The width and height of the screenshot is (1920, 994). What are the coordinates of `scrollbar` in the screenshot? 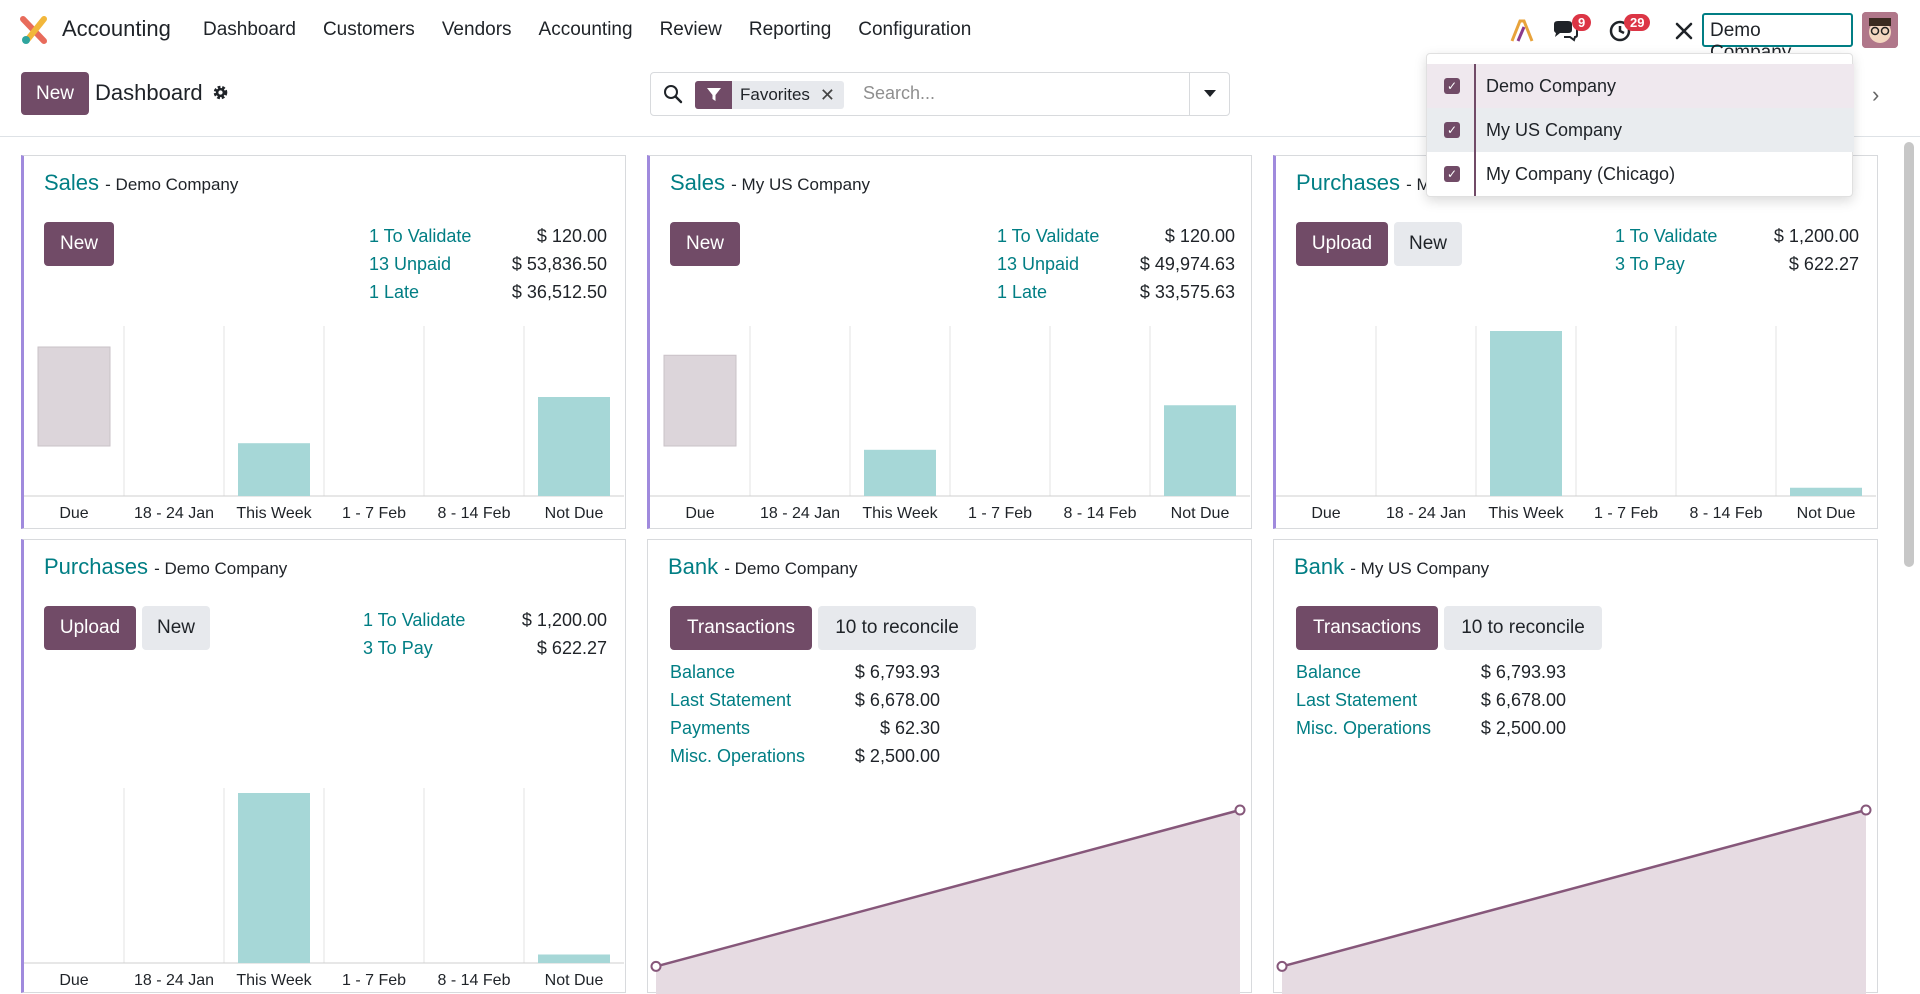 It's located at (1909, 354).